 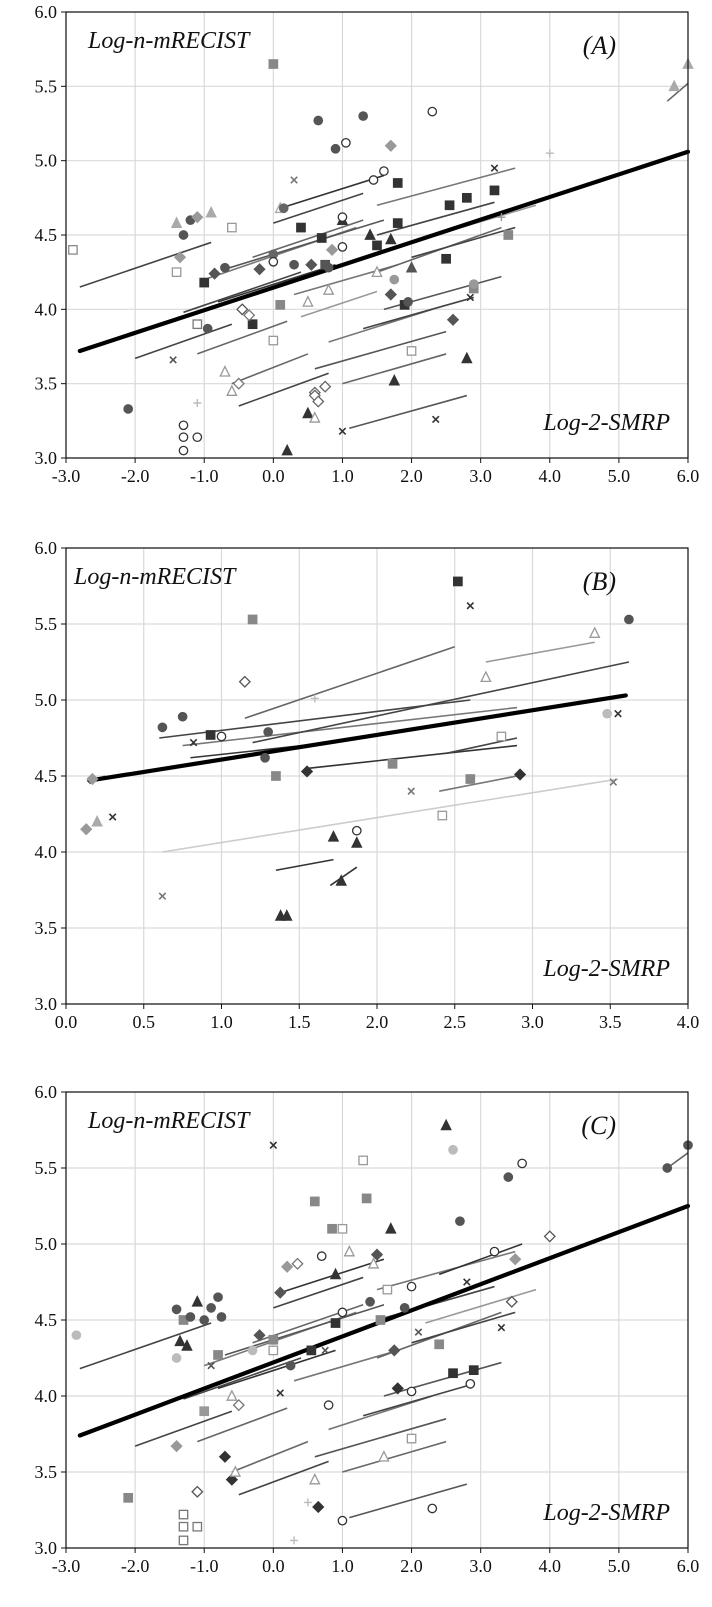 What do you see at coordinates (46, 1396) in the screenshot?
I see `y-tick-label: 4.0` at bounding box center [46, 1396].